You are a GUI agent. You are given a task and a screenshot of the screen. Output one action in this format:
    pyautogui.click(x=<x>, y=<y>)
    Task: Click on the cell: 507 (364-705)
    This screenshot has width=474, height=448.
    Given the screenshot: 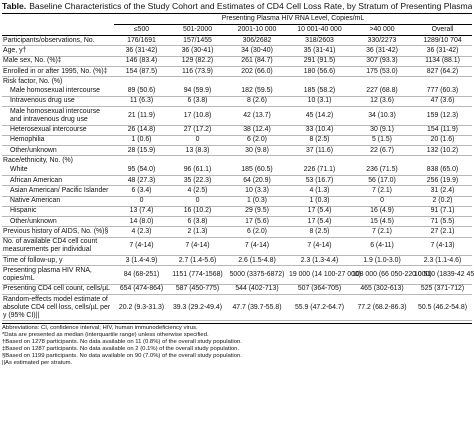 What is the action you would take?
    pyautogui.click(x=319, y=289)
    